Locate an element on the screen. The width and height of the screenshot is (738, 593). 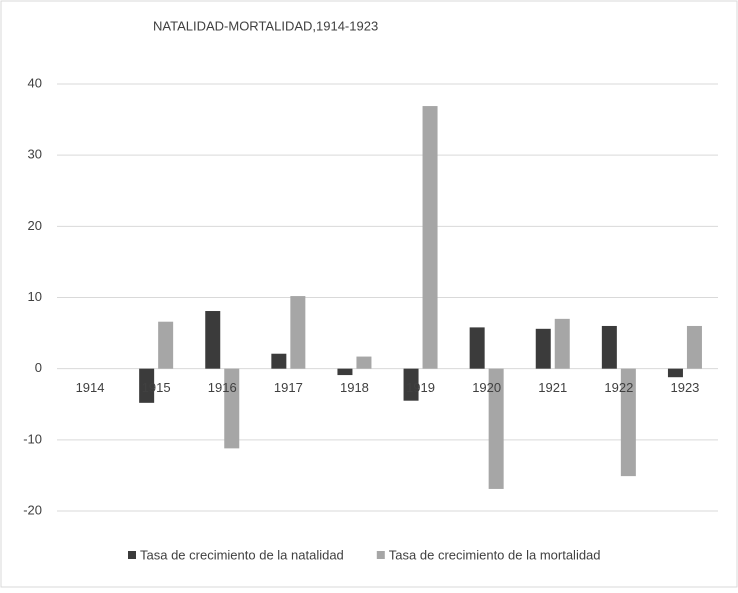
x-tick-label: 1920 is located at coordinates (486, 387).